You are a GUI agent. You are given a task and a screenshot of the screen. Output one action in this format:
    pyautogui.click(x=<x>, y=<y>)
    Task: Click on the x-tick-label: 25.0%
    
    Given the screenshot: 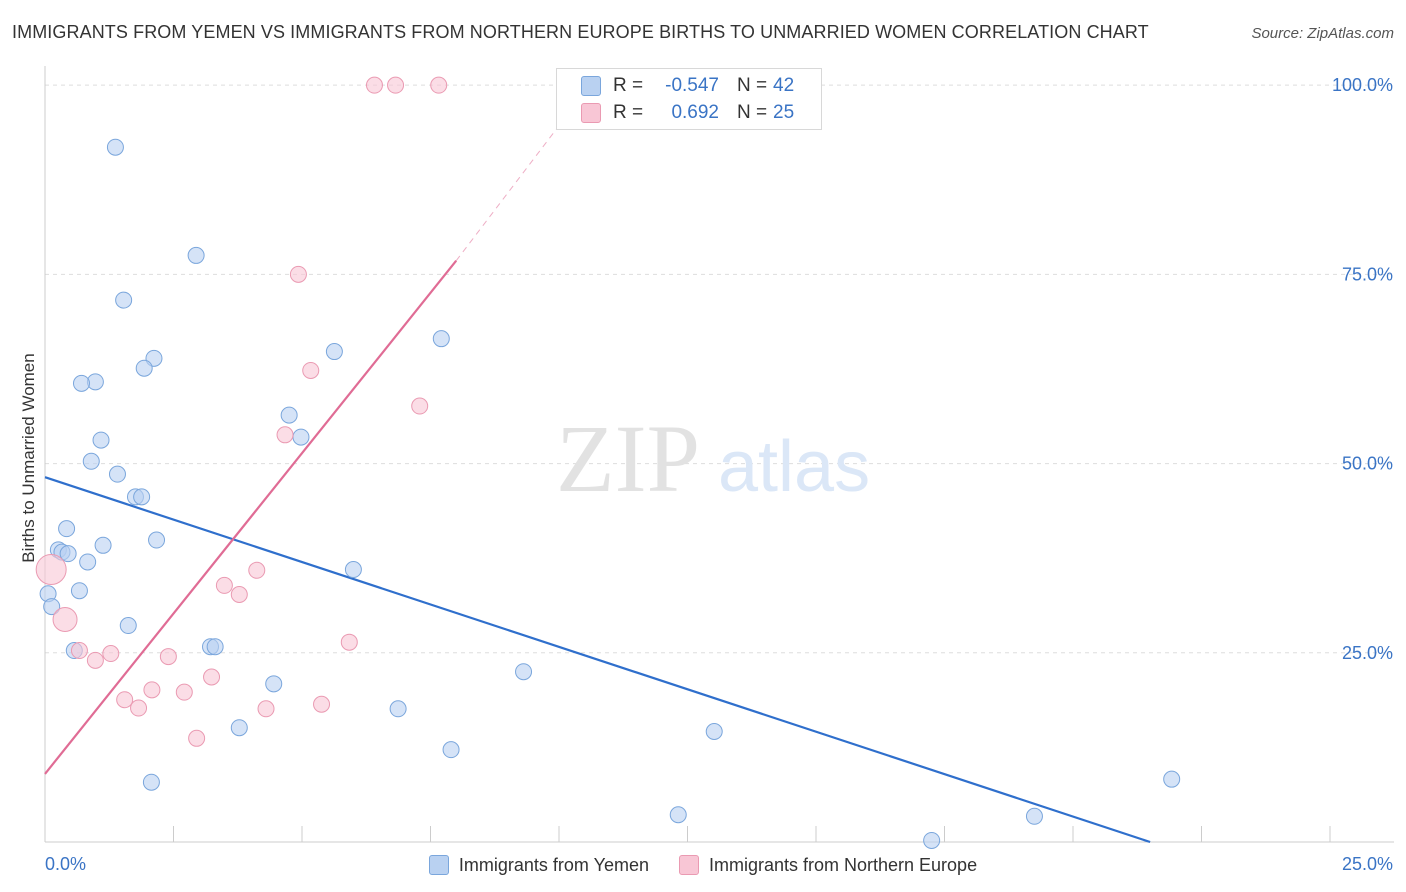 What is the action you would take?
    pyautogui.click(x=1367, y=864)
    